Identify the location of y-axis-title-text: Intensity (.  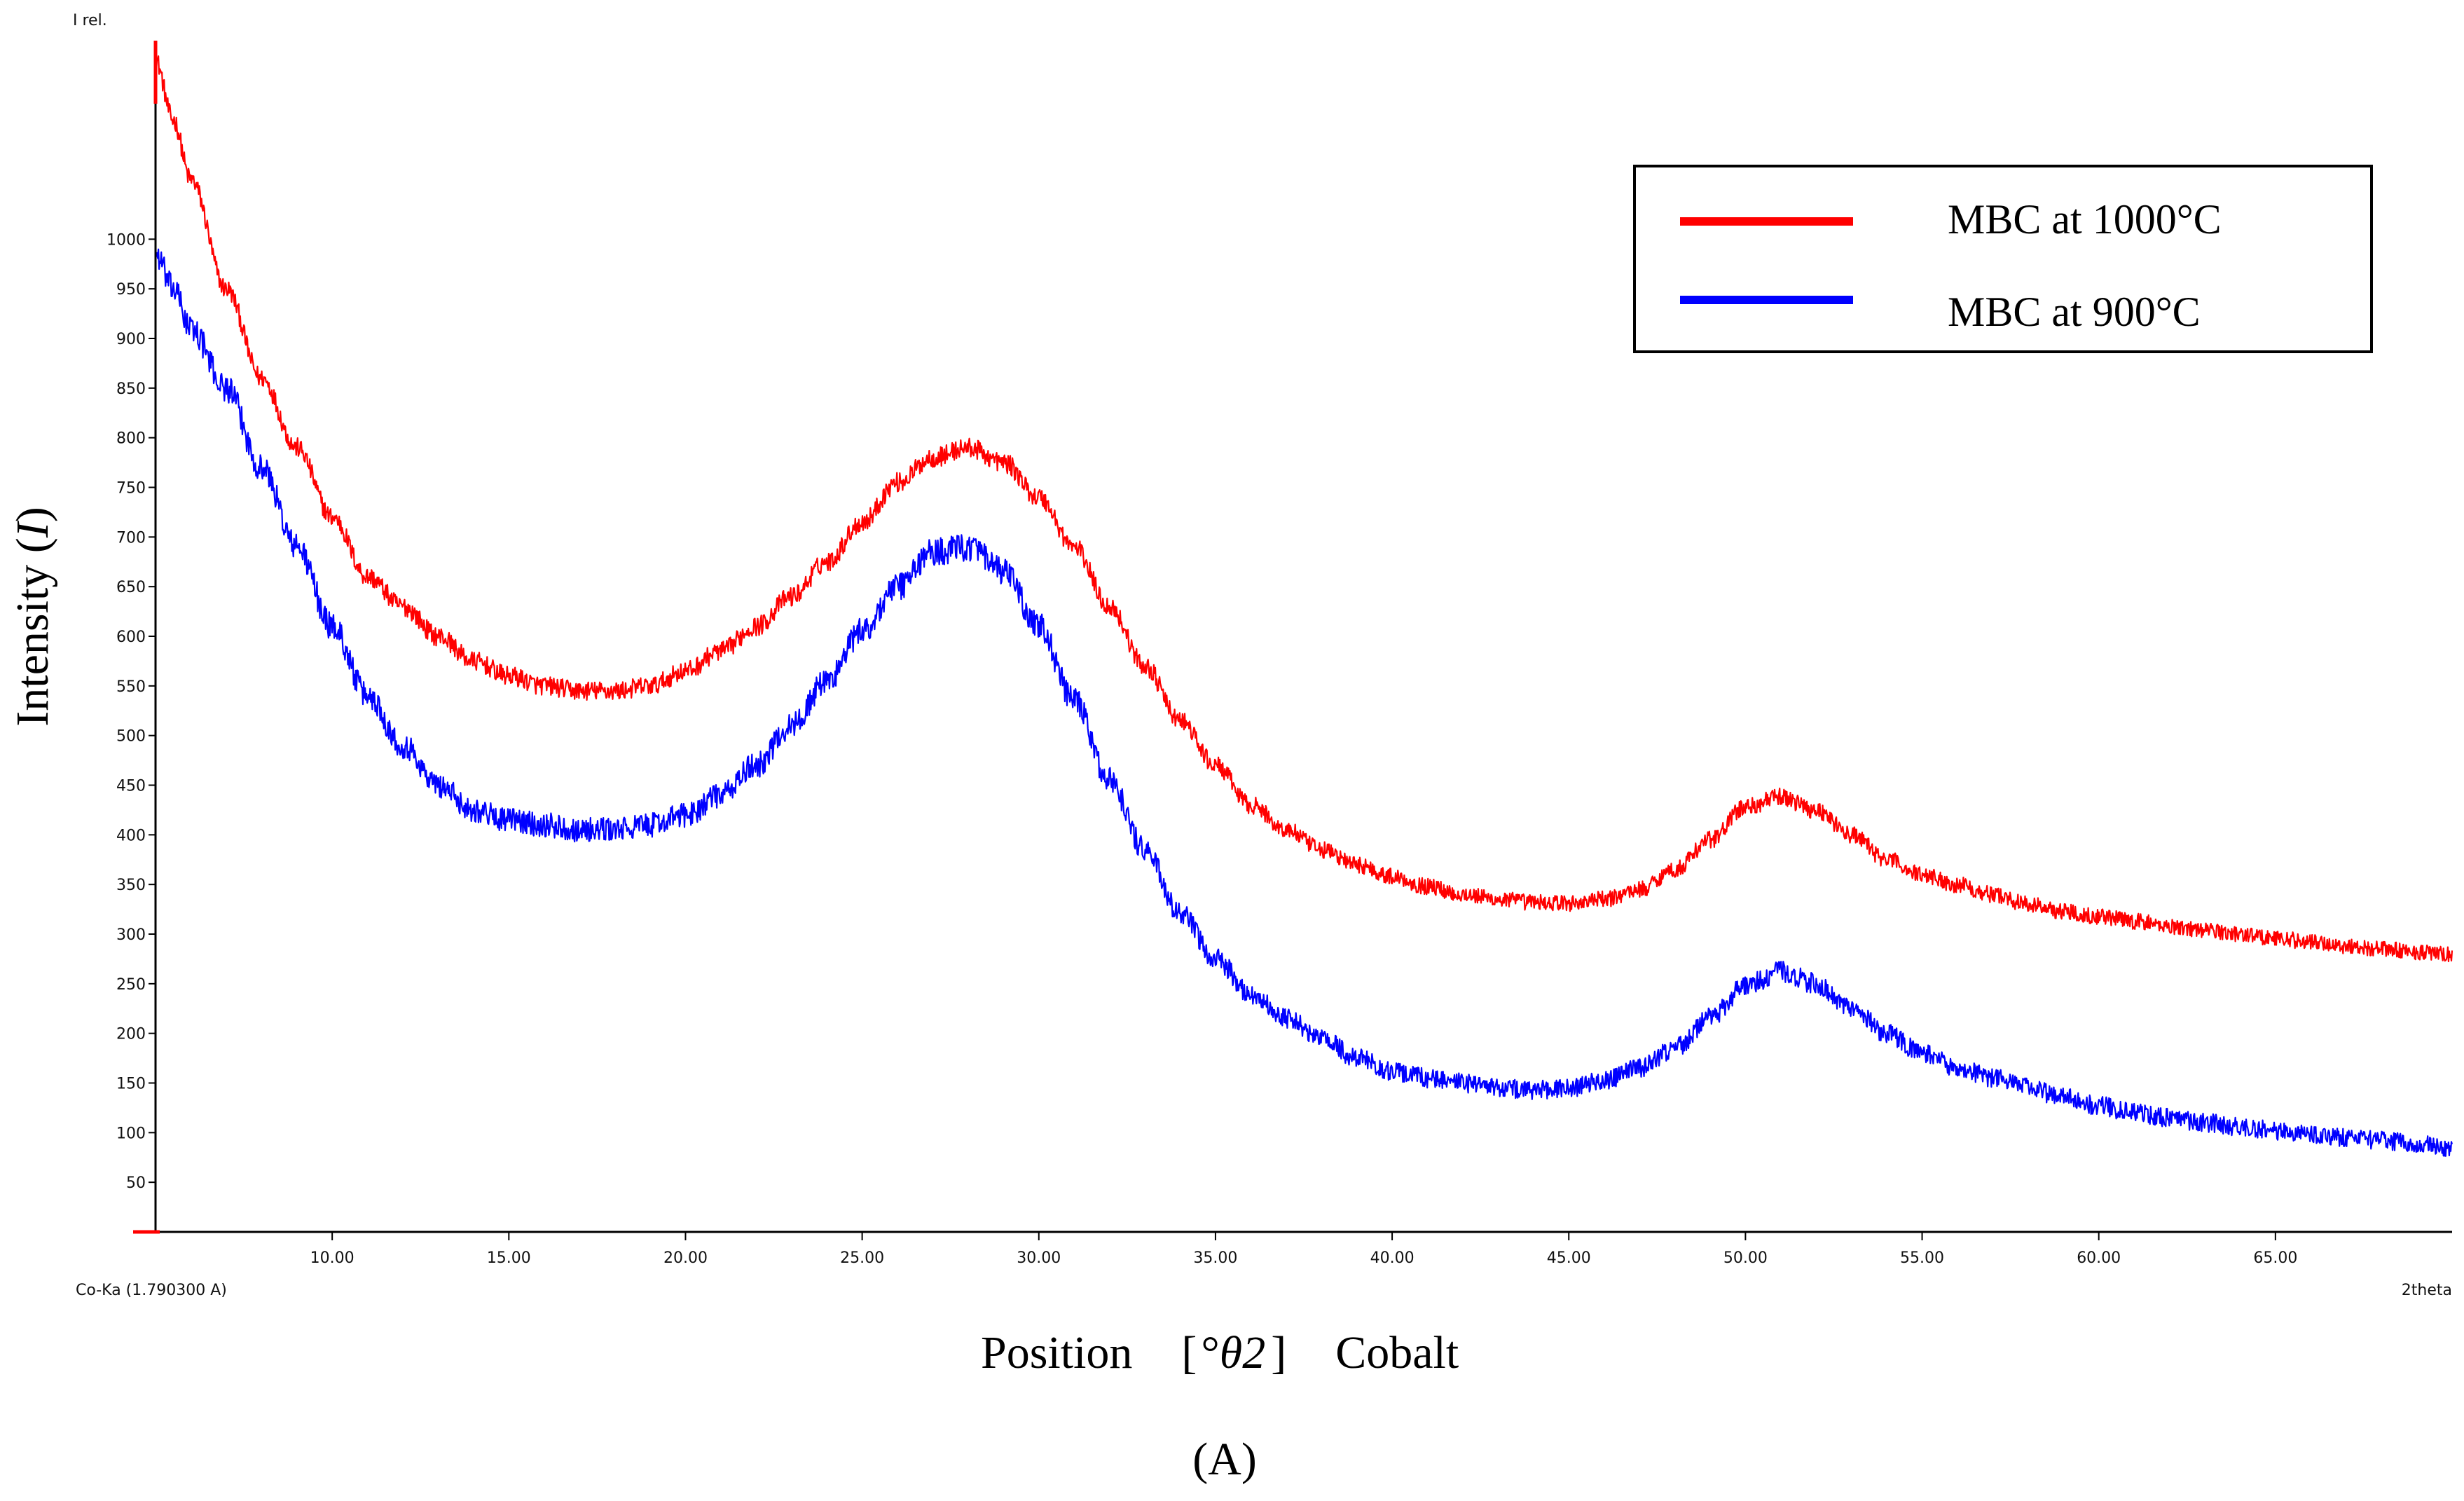
(32, 631).